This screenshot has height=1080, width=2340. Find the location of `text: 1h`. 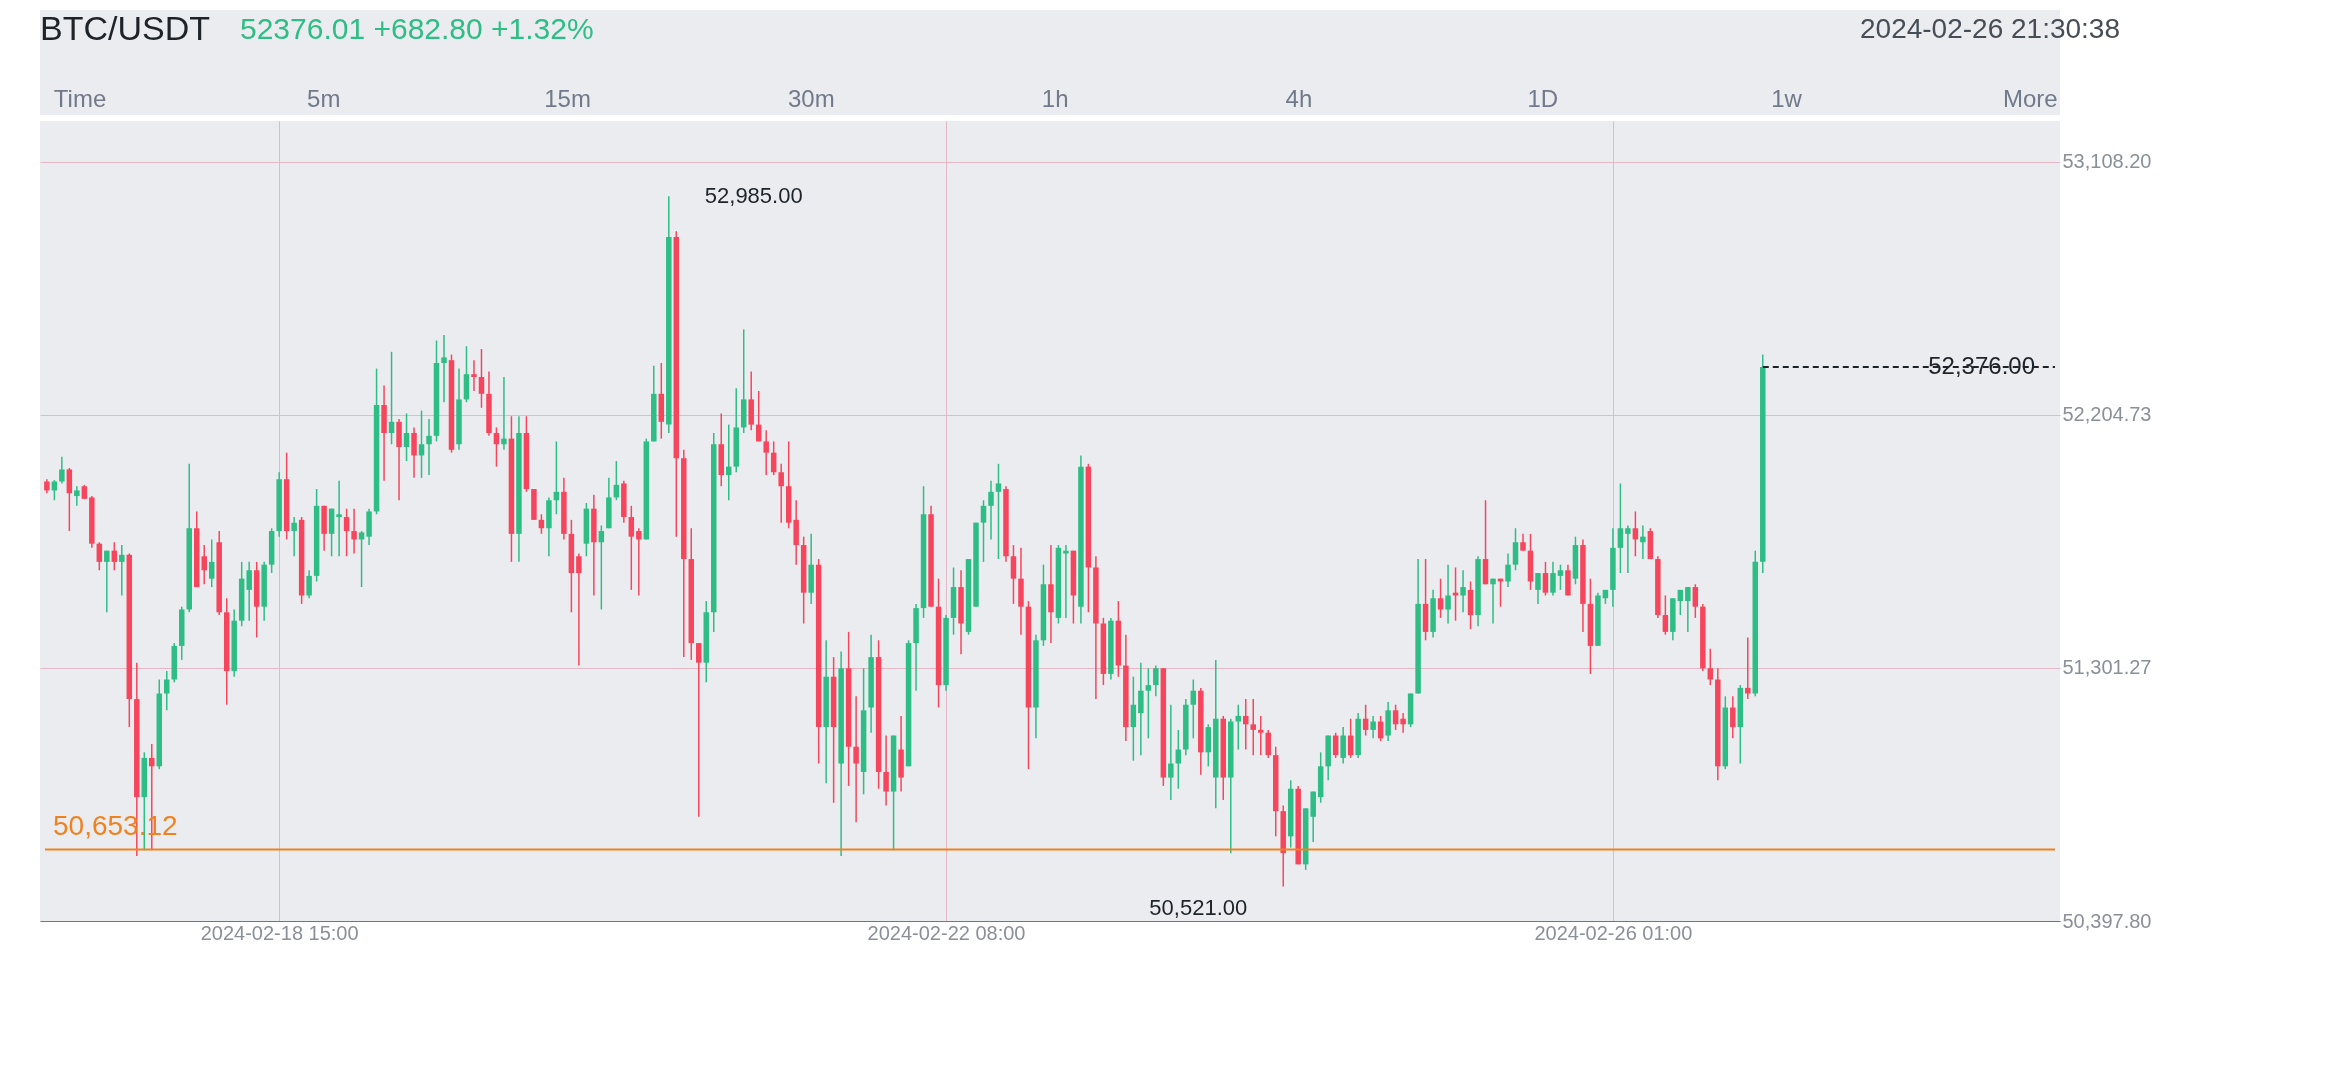

text: 1h is located at coordinates (1055, 98).